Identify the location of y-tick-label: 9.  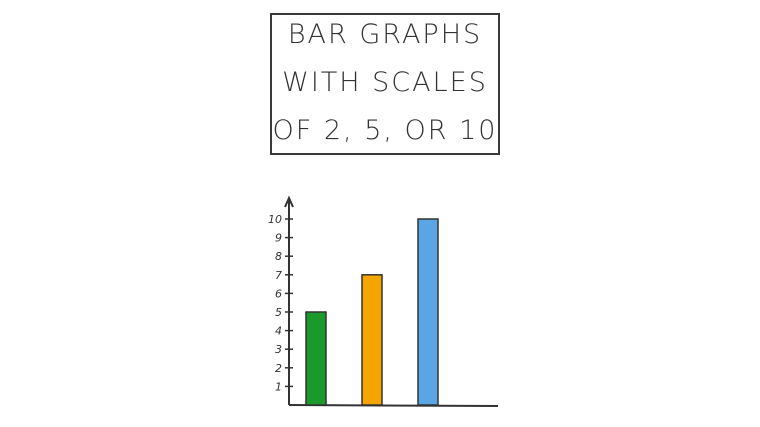
(278, 238).